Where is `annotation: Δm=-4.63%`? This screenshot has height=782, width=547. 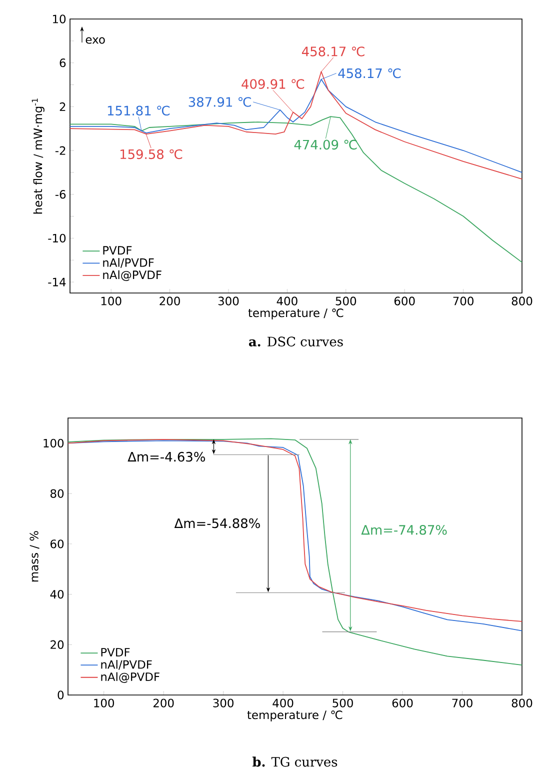 annotation: Δm=-4.63% is located at coordinates (167, 457).